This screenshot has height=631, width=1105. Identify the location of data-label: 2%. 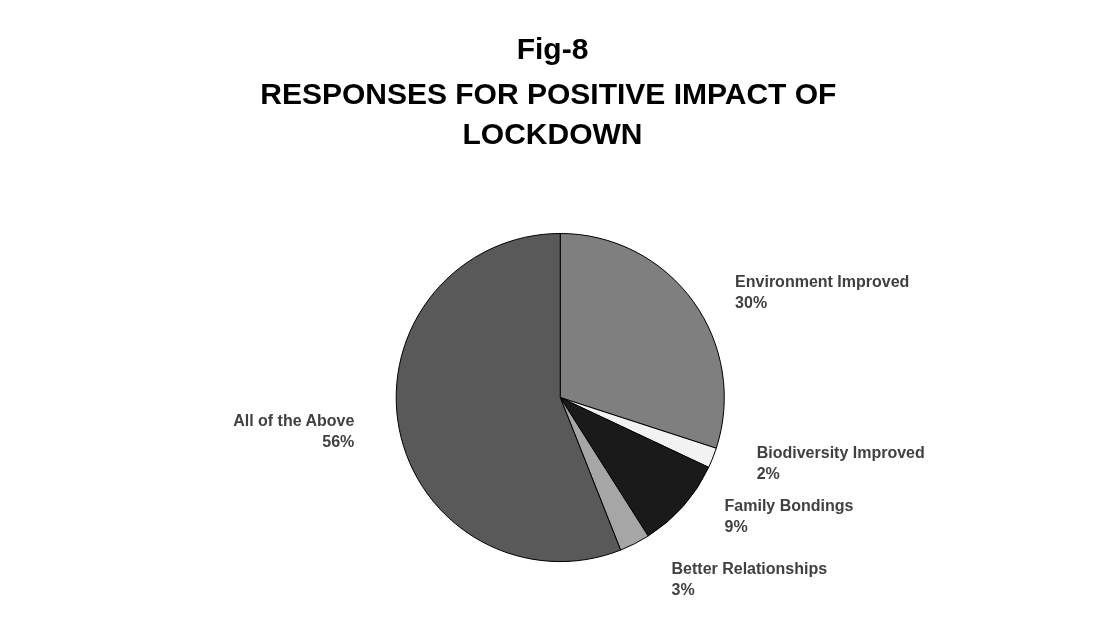
(768, 474).